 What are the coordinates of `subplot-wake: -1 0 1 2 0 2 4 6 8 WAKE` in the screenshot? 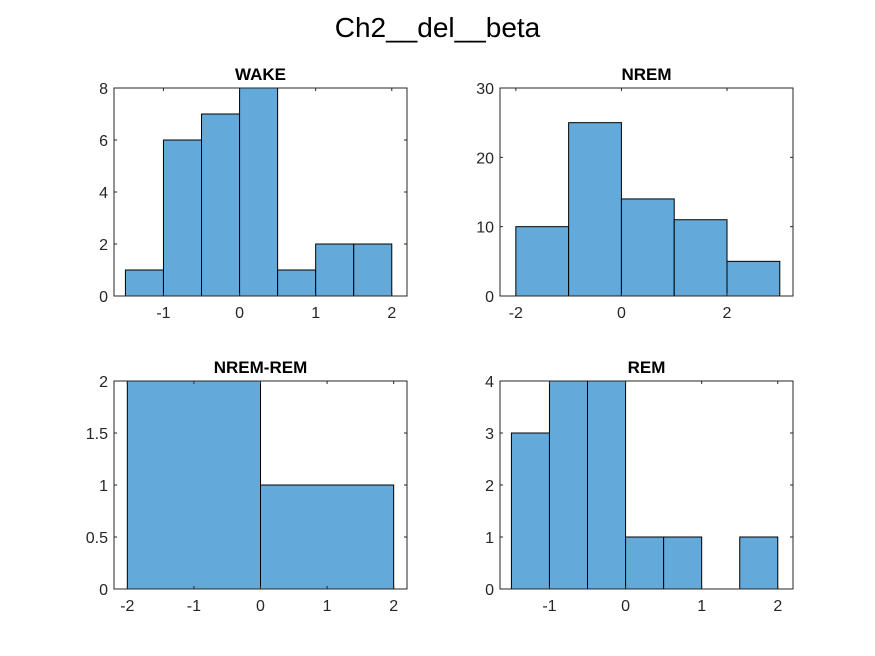 It's located at (253, 193).